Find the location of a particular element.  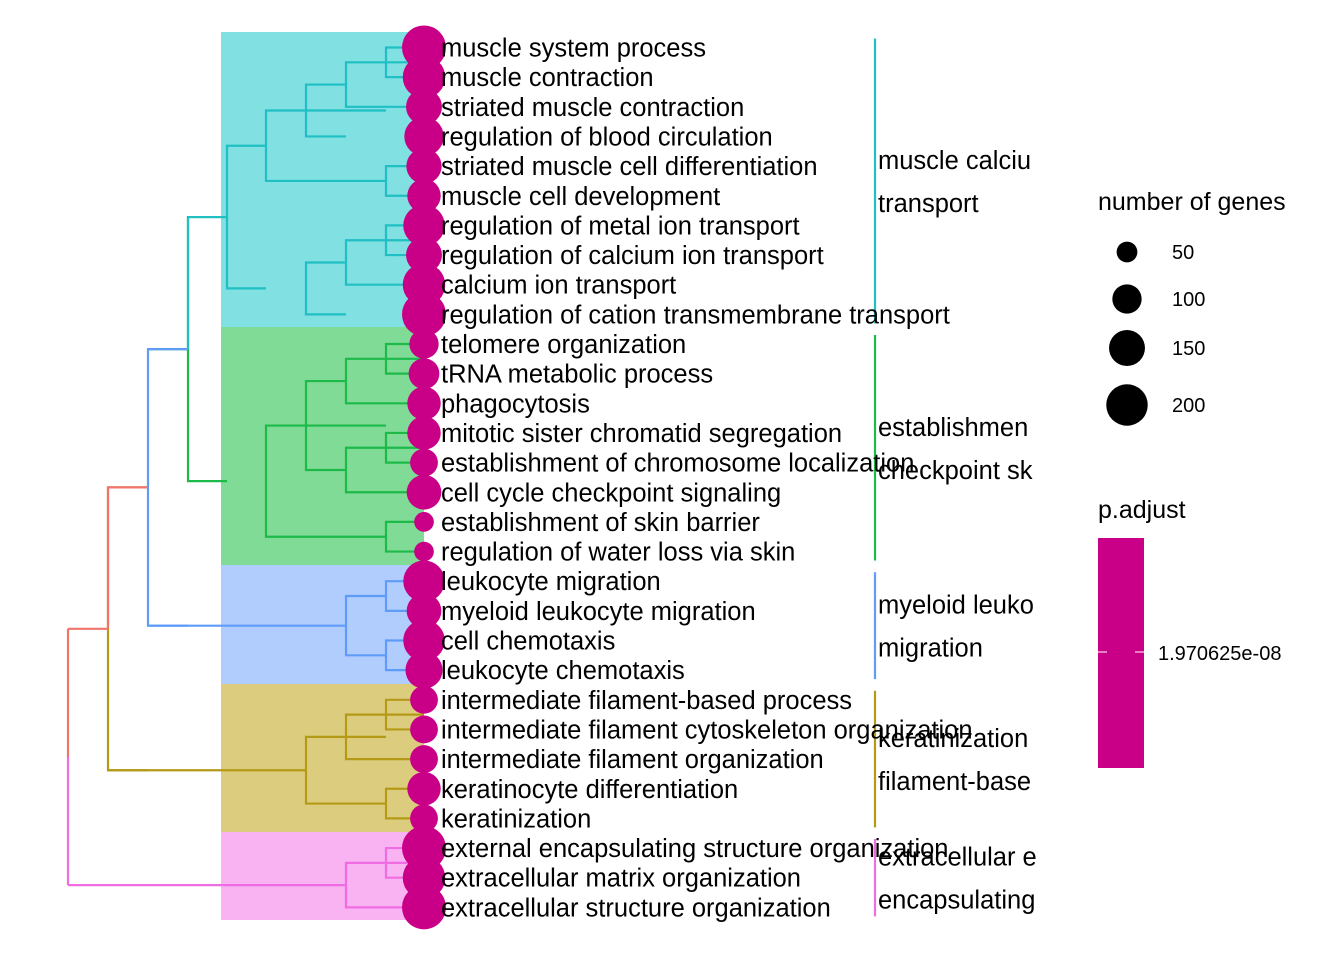

term-label: calcium ion transport is located at coordinates (558, 286).